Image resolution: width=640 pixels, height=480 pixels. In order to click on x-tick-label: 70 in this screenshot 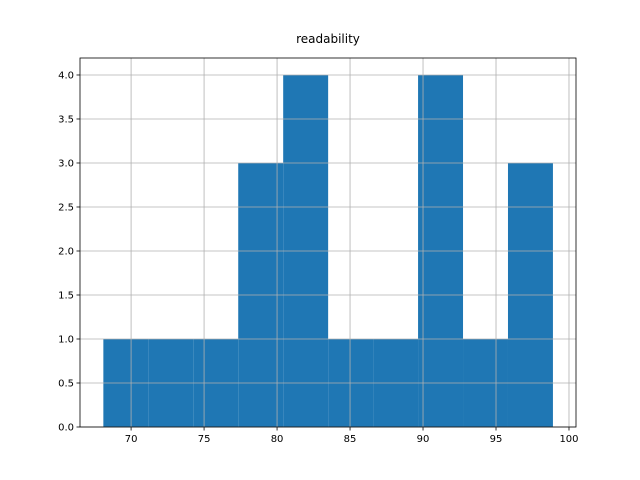, I will do `click(131, 439)`.